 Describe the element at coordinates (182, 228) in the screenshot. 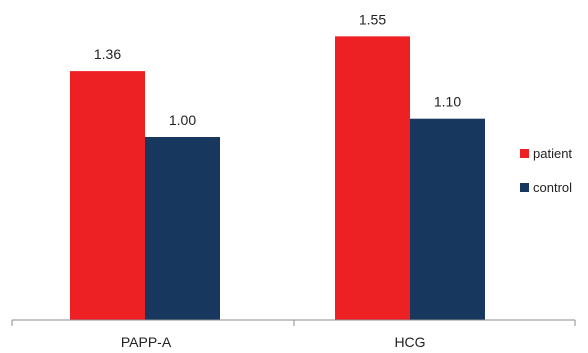

I see `bar-control-papp-a` at that location.